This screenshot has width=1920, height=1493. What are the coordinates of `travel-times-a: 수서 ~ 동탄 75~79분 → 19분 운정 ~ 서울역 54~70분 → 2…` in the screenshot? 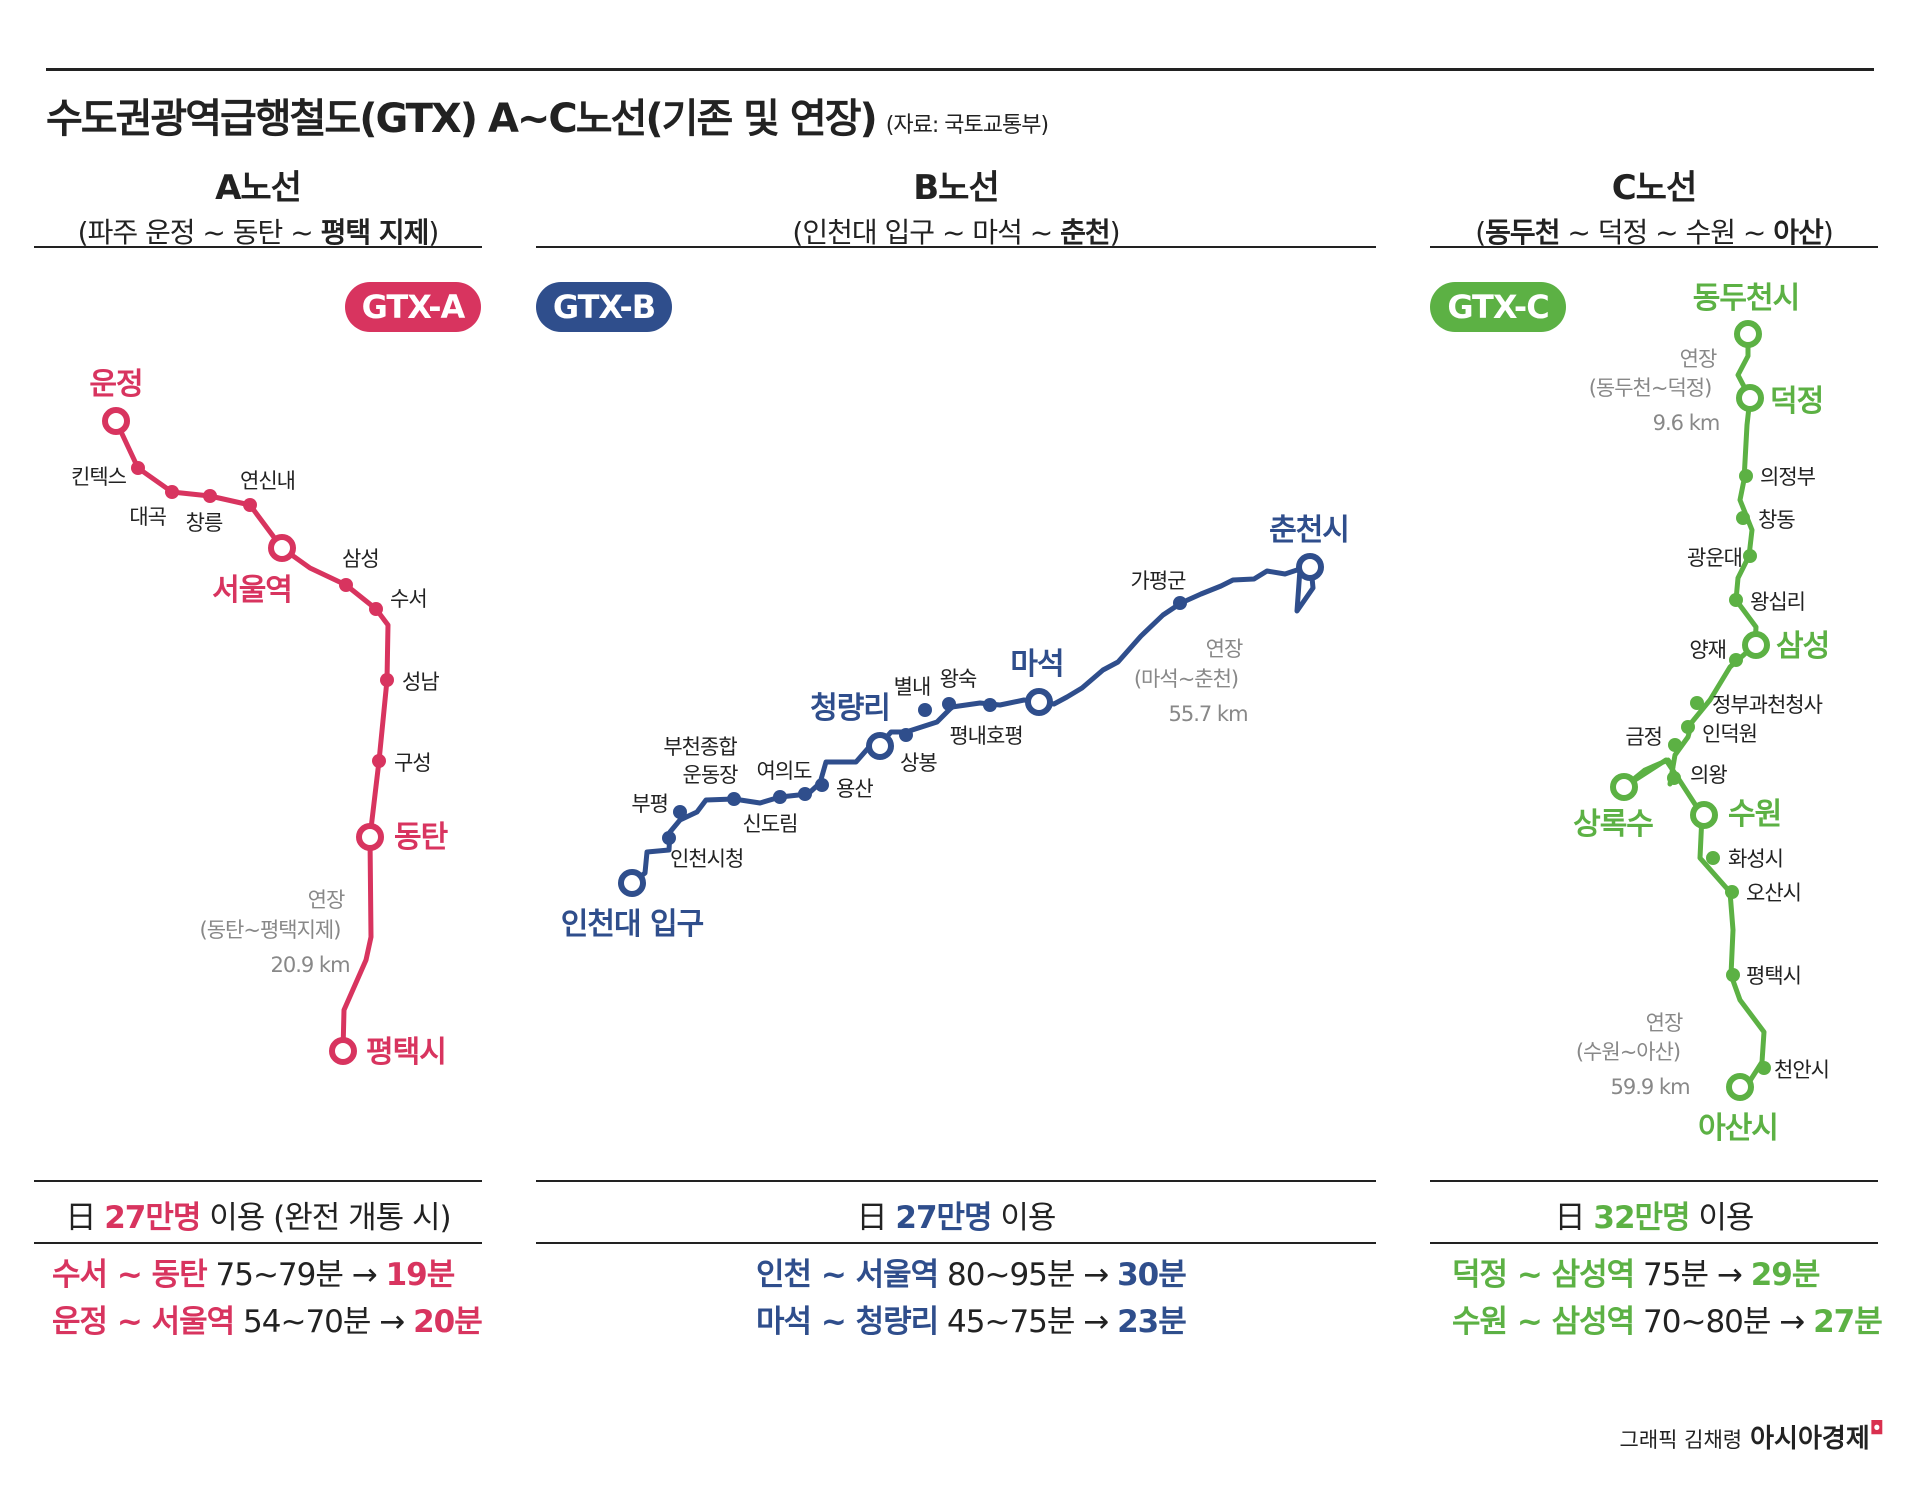 It's located at (267, 1299).